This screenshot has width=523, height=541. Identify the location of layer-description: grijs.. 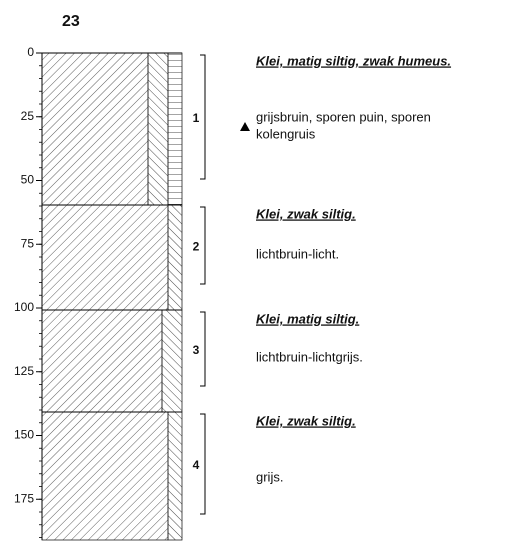
(269, 476).